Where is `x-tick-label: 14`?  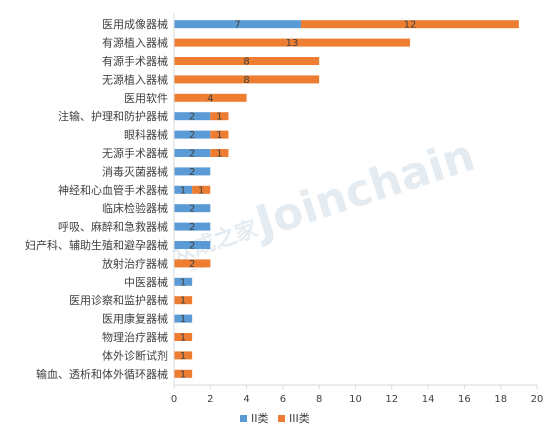
x-tick-label: 14 is located at coordinates (428, 399).